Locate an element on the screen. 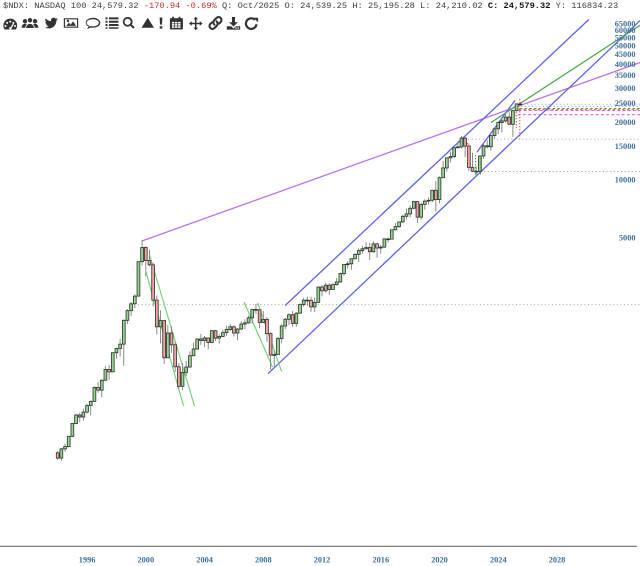 The image size is (640, 566). svg-text: 35000 is located at coordinates (625, 75).